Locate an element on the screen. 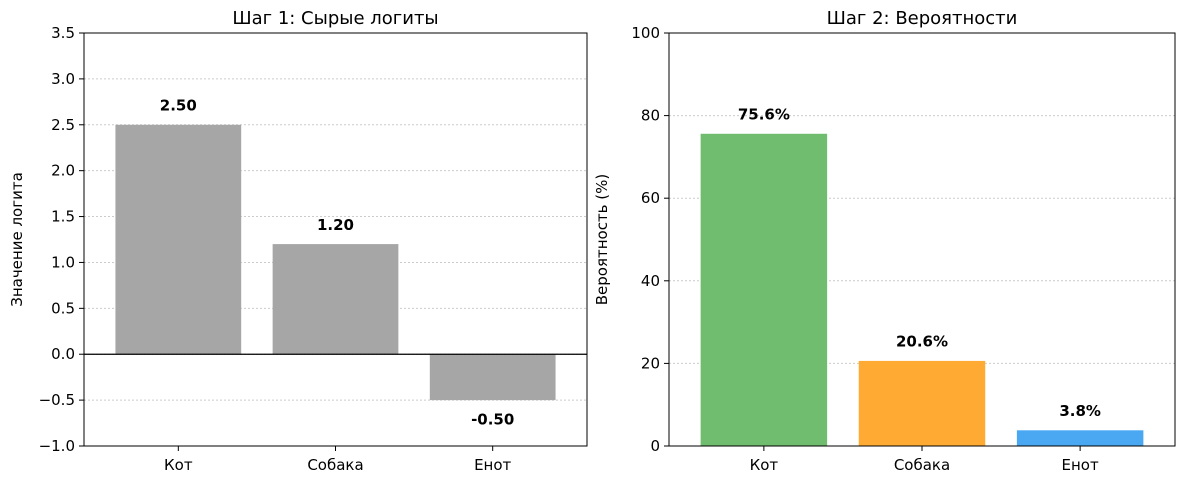 The width and height of the screenshot is (1183, 484). data-label: 2.50 is located at coordinates (178, 105).